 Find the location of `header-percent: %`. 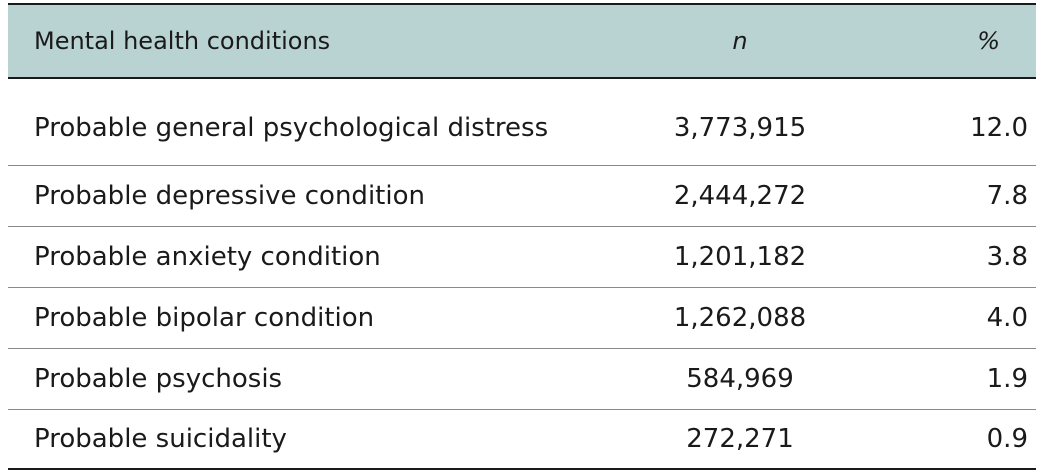

header-percent: % is located at coordinates (948, 41).